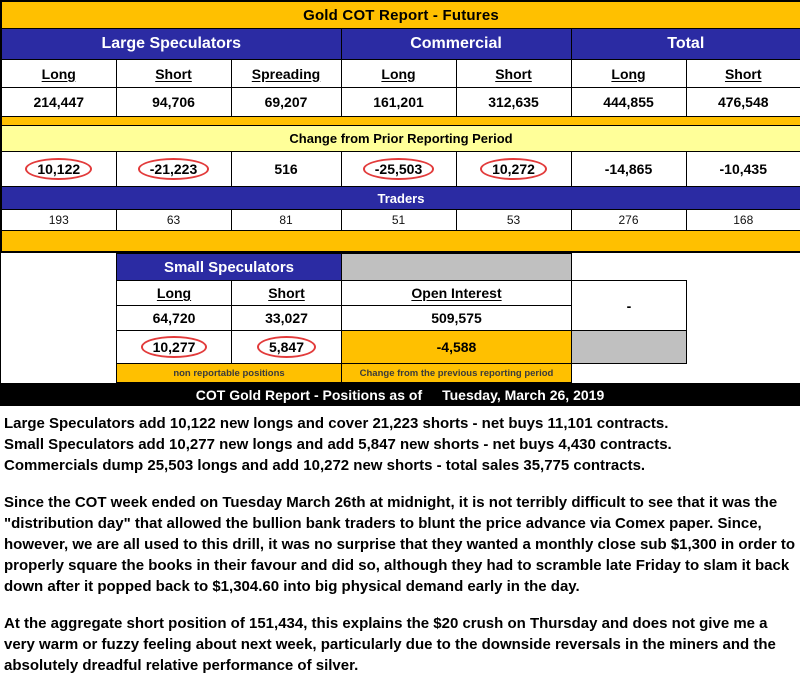 This screenshot has width=800, height=676. I want to click on title-row: Gold COT Report - Futures, so click(400, 14).